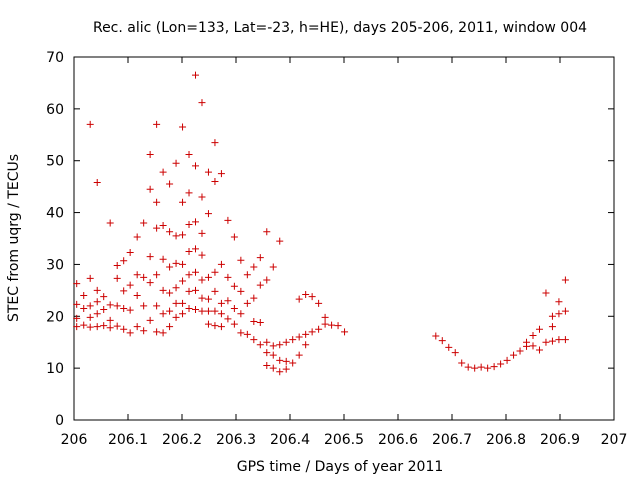  I want to click on x-tick-label: 207, so click(614, 440).